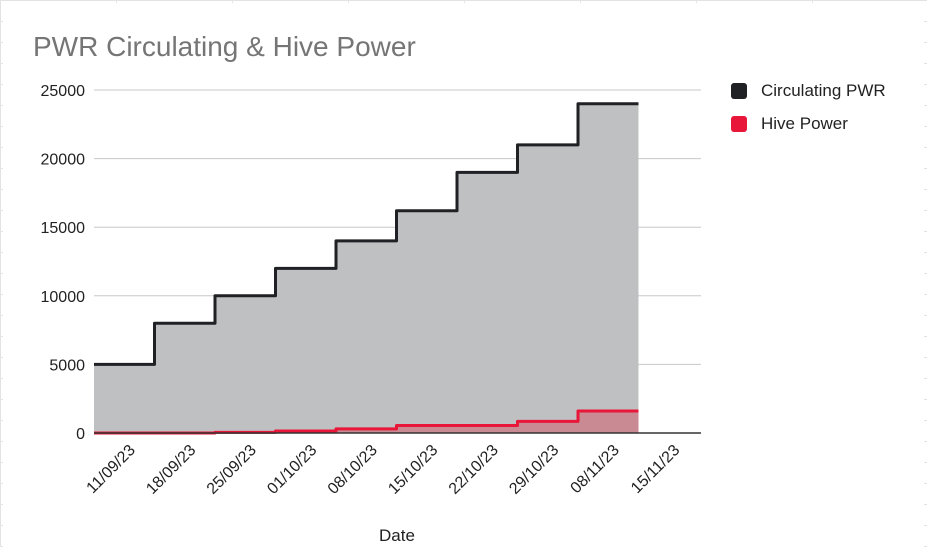 The height and width of the screenshot is (547, 927). What do you see at coordinates (63, 228) in the screenshot?
I see `y-tick-label: 15000` at bounding box center [63, 228].